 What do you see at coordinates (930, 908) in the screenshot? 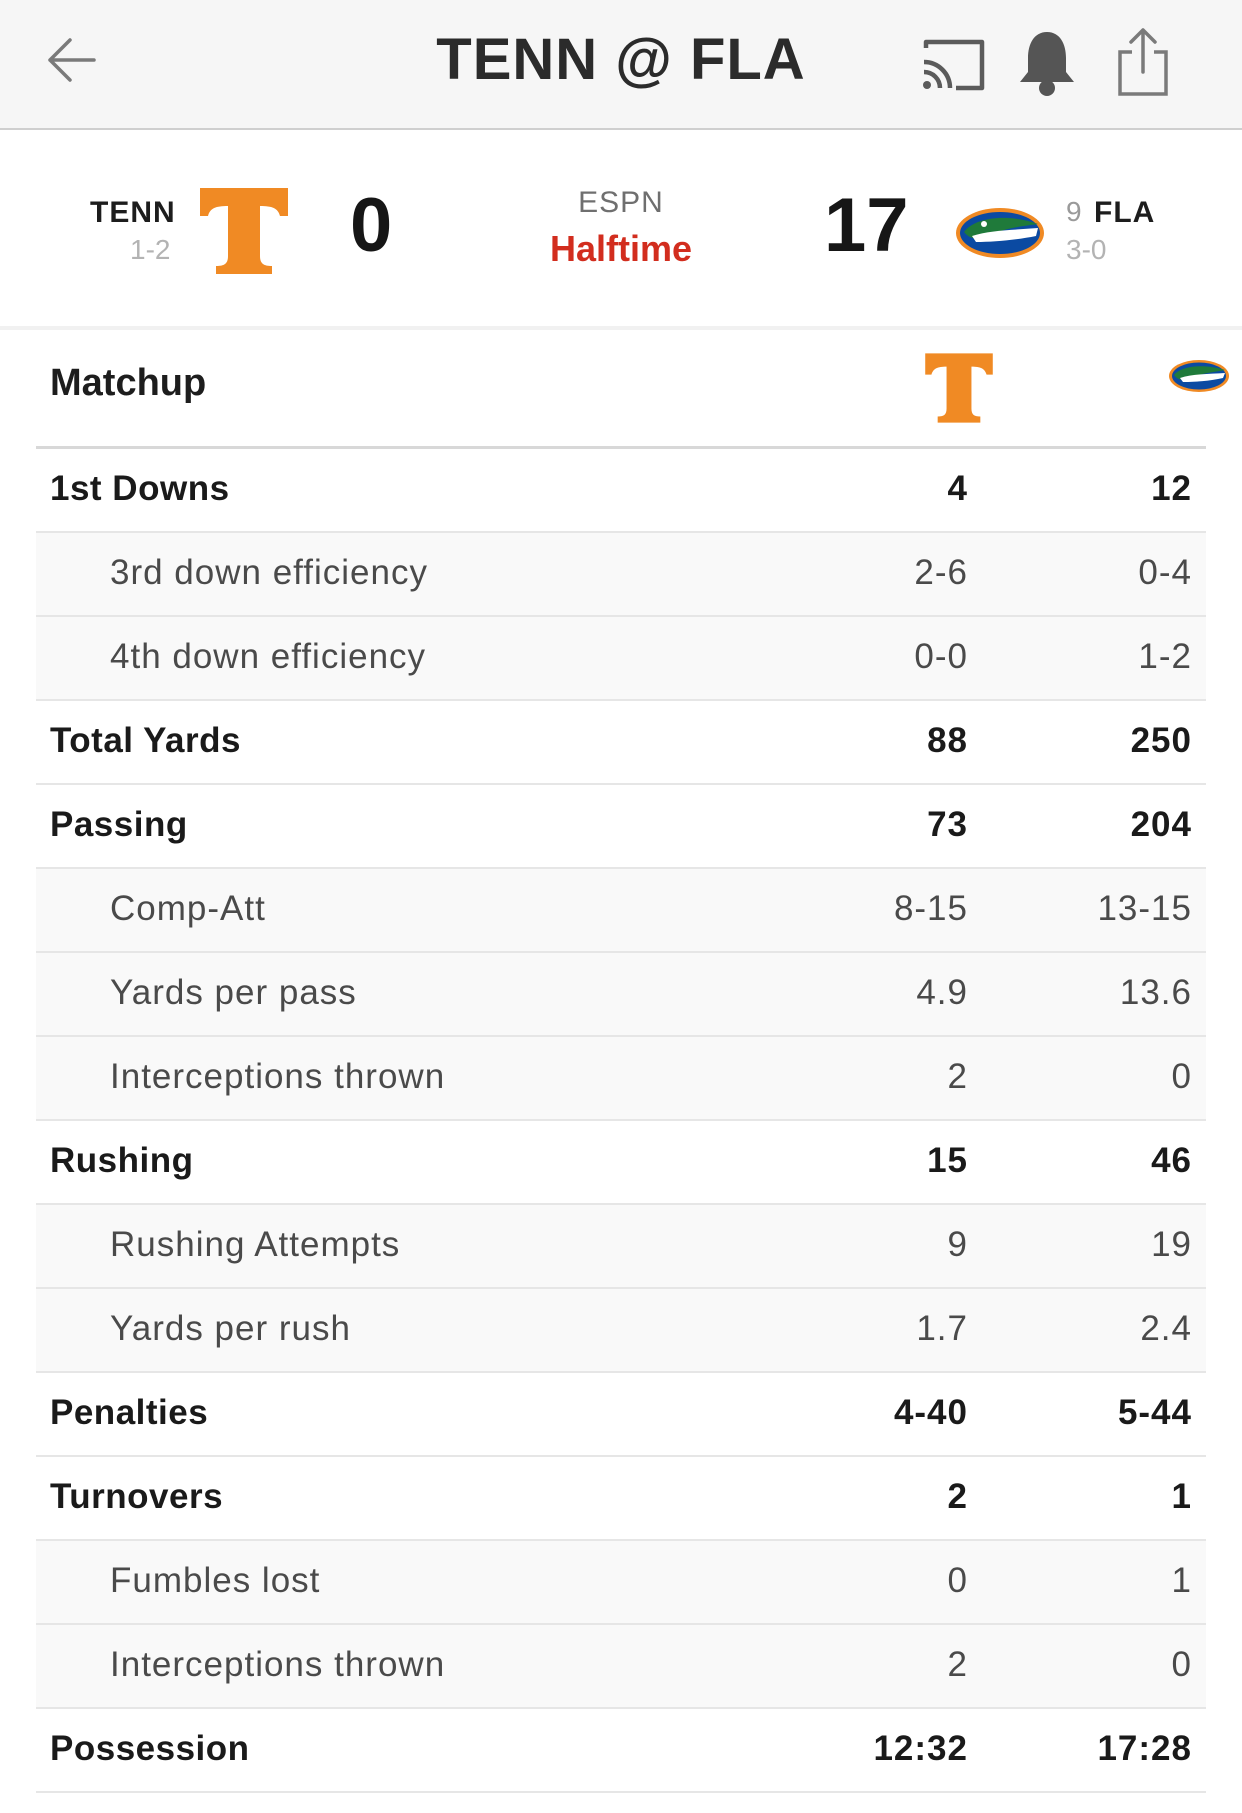
I see `stat-value-tenn: 8-15` at bounding box center [930, 908].